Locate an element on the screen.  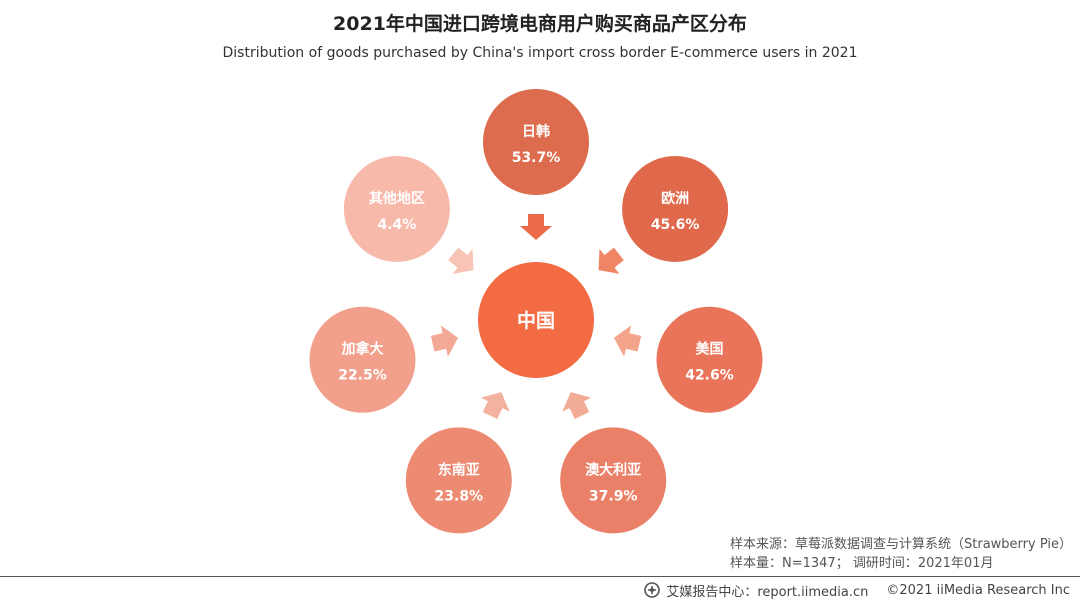
footer-brand: 艾媒报告中心：report.iimedia.cn is located at coordinates (767, 592).